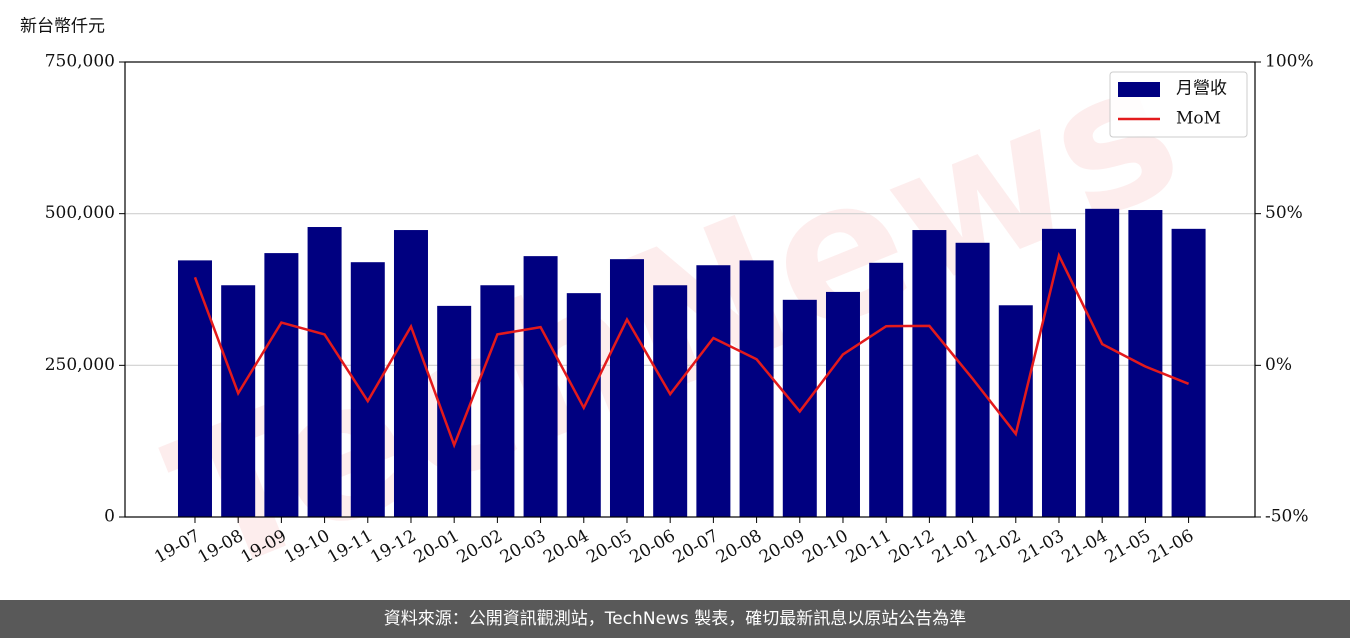 This screenshot has width=1350, height=638. Describe the element at coordinates (1278, 365) in the screenshot. I see `y2-tick-label: 0%` at that location.